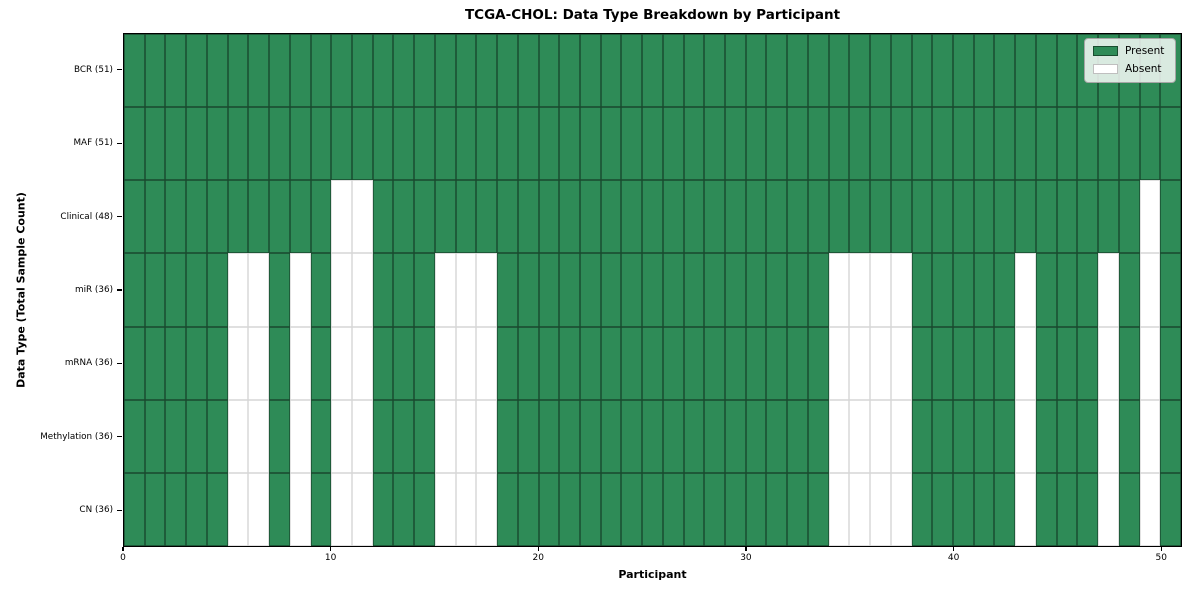  What do you see at coordinates (88, 363) in the screenshot?
I see `y-tick-label: mRNA (36)` at bounding box center [88, 363].